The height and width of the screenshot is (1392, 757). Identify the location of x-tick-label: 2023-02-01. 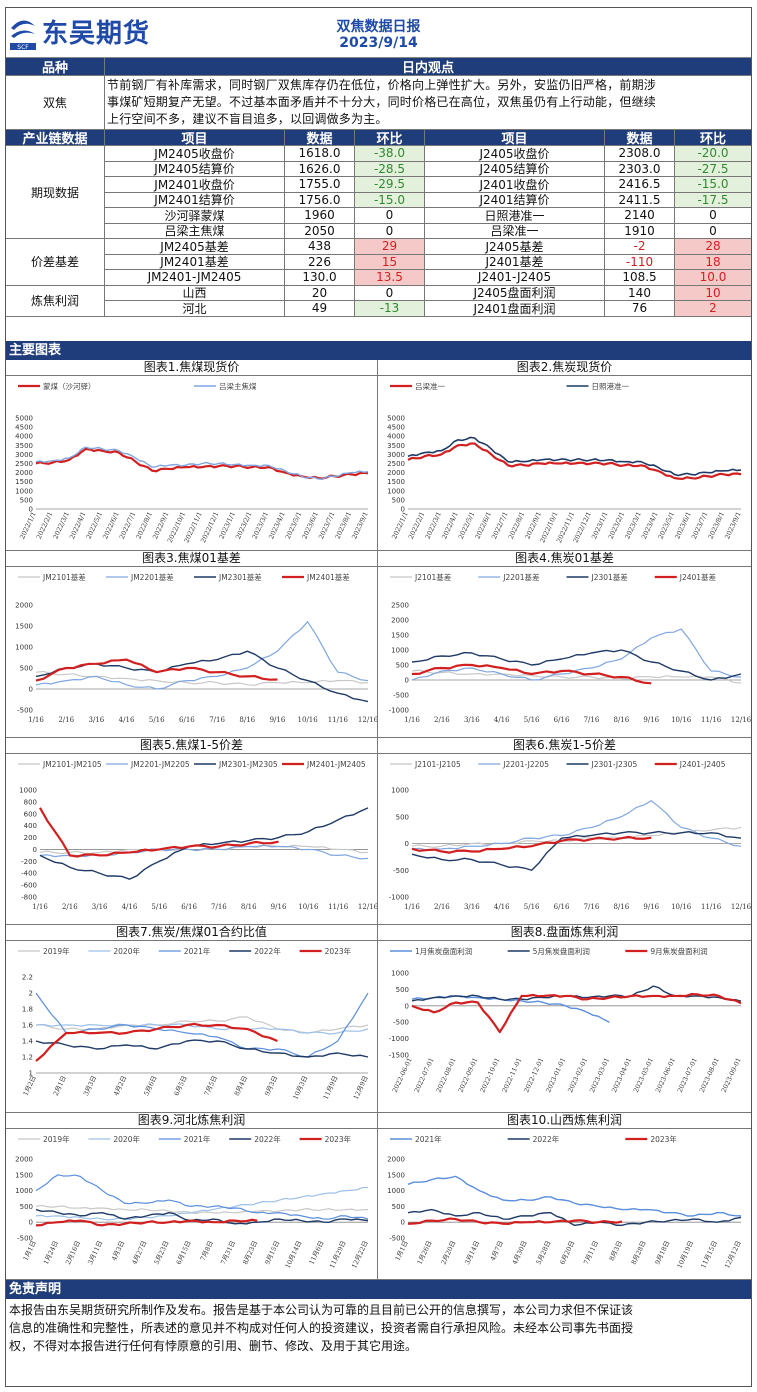
(577, 1074).